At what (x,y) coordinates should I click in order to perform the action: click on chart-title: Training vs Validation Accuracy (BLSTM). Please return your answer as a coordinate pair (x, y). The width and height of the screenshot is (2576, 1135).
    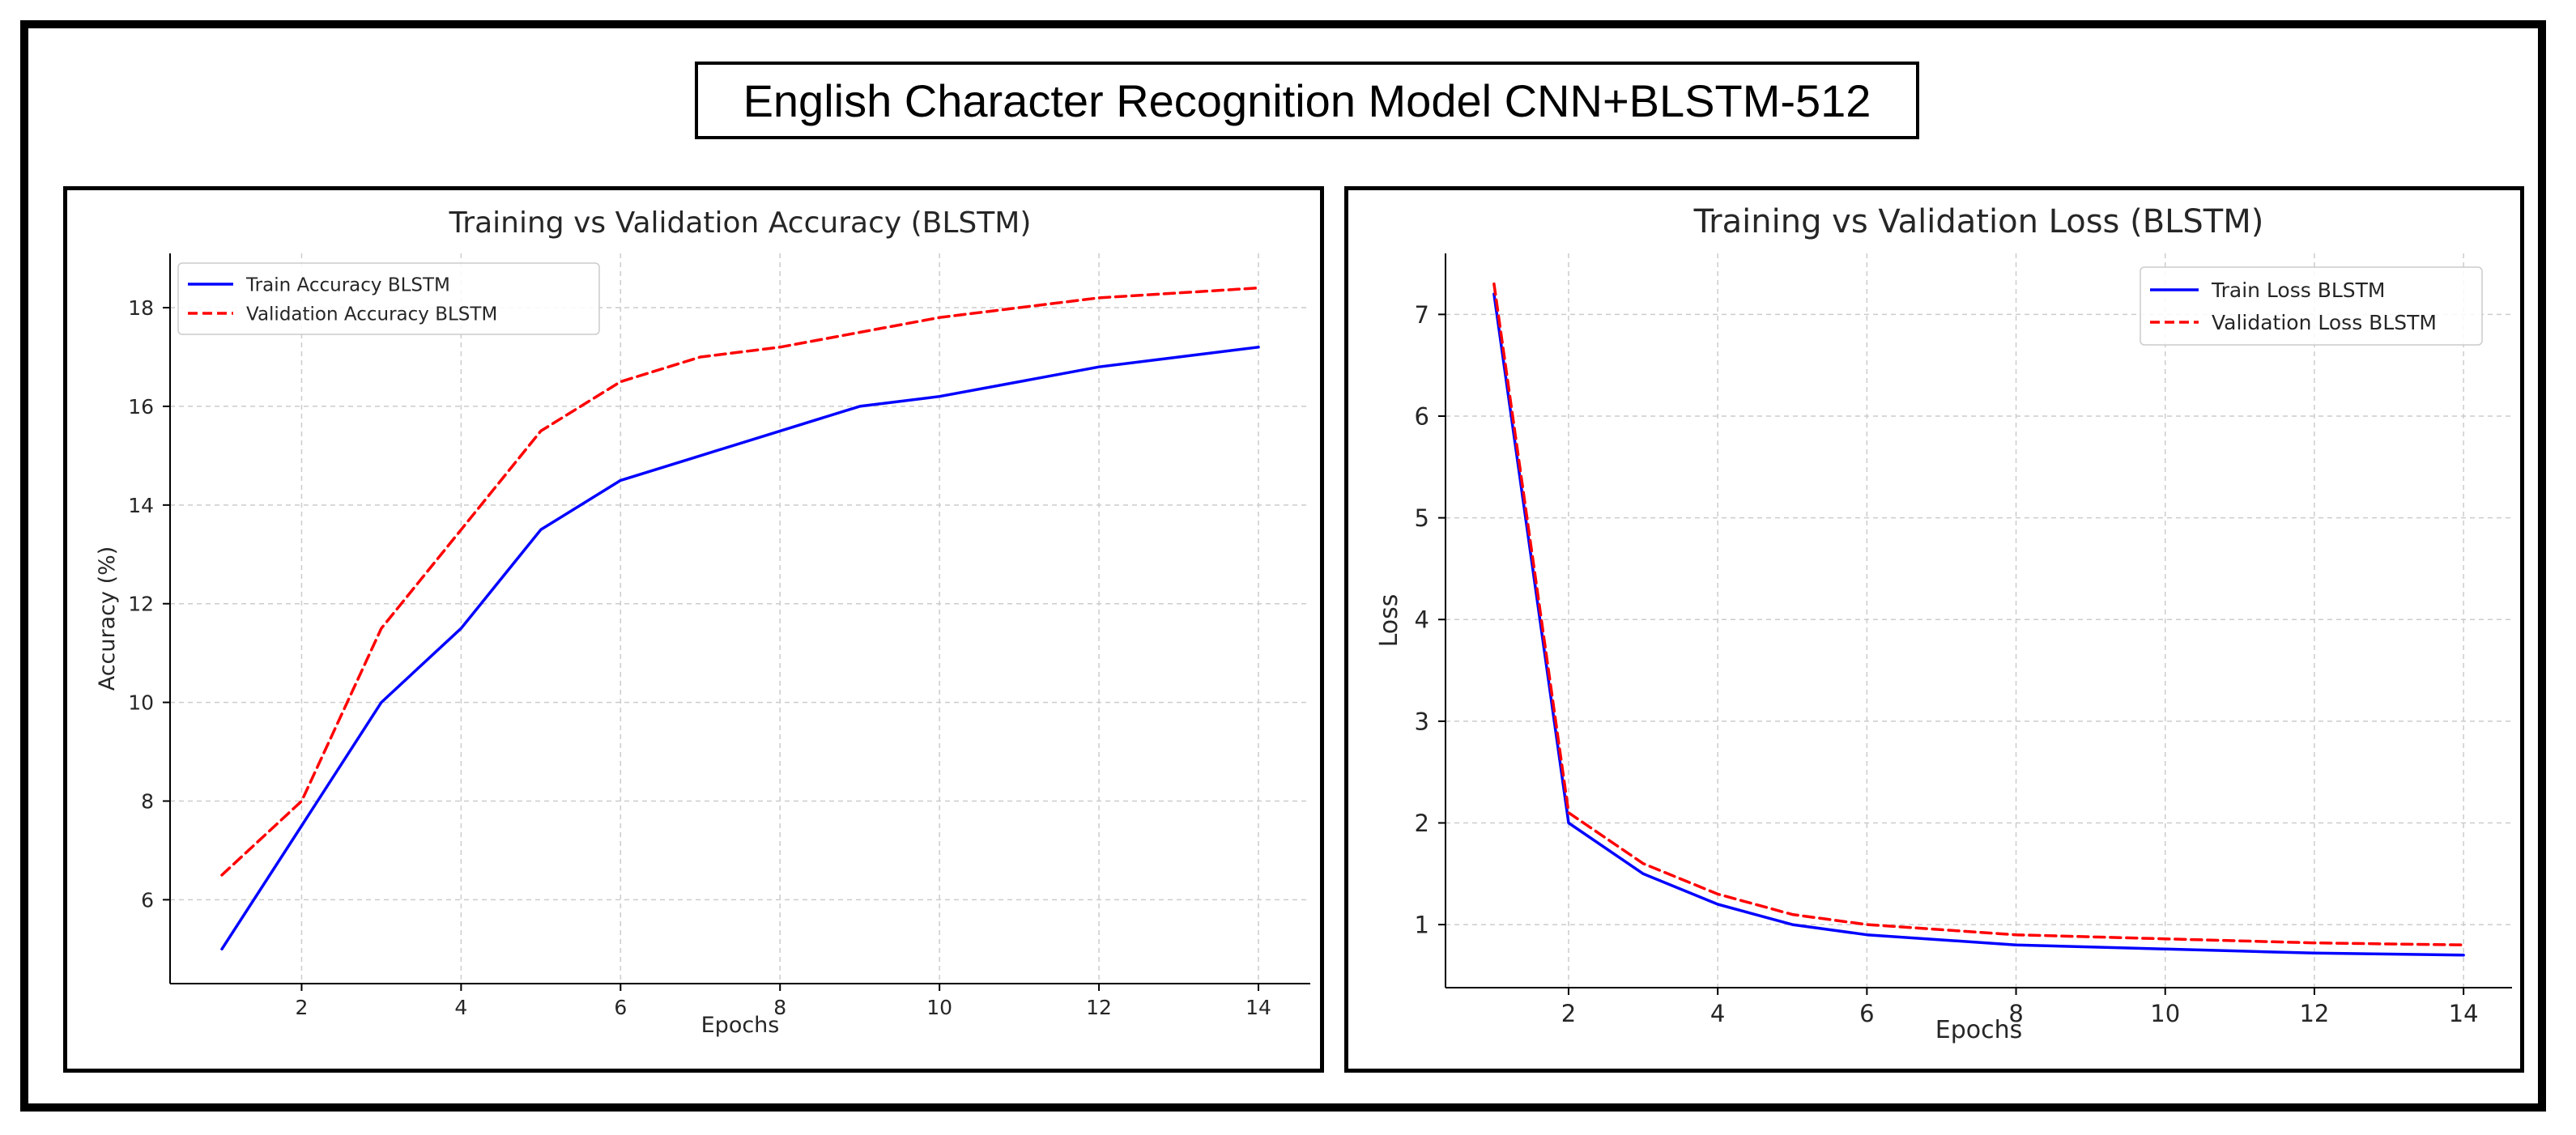
    Looking at the image, I should click on (740, 223).